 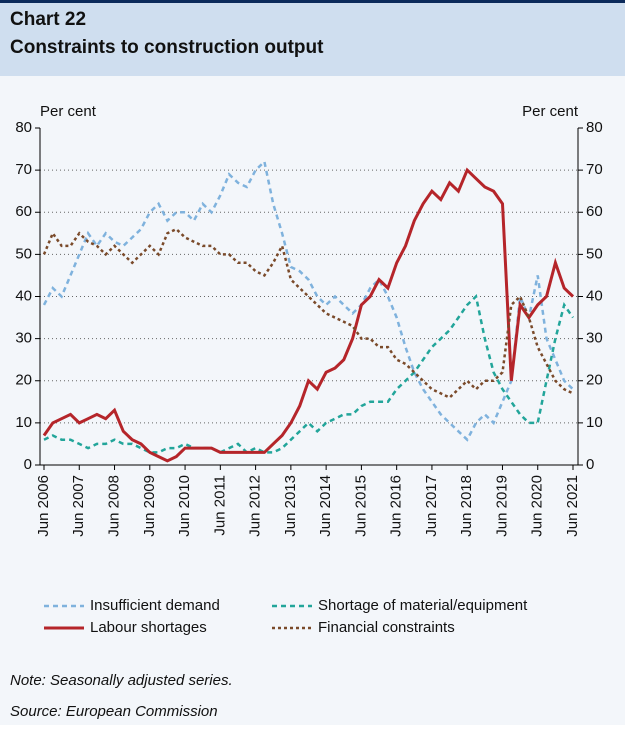 I want to click on y2-tick-label: 0, so click(x=590, y=464).